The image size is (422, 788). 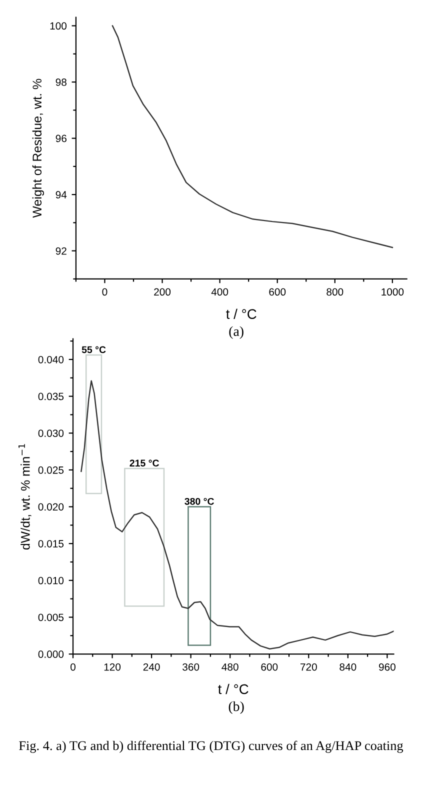 I want to click on y-tick-label: 100, so click(x=58, y=26).